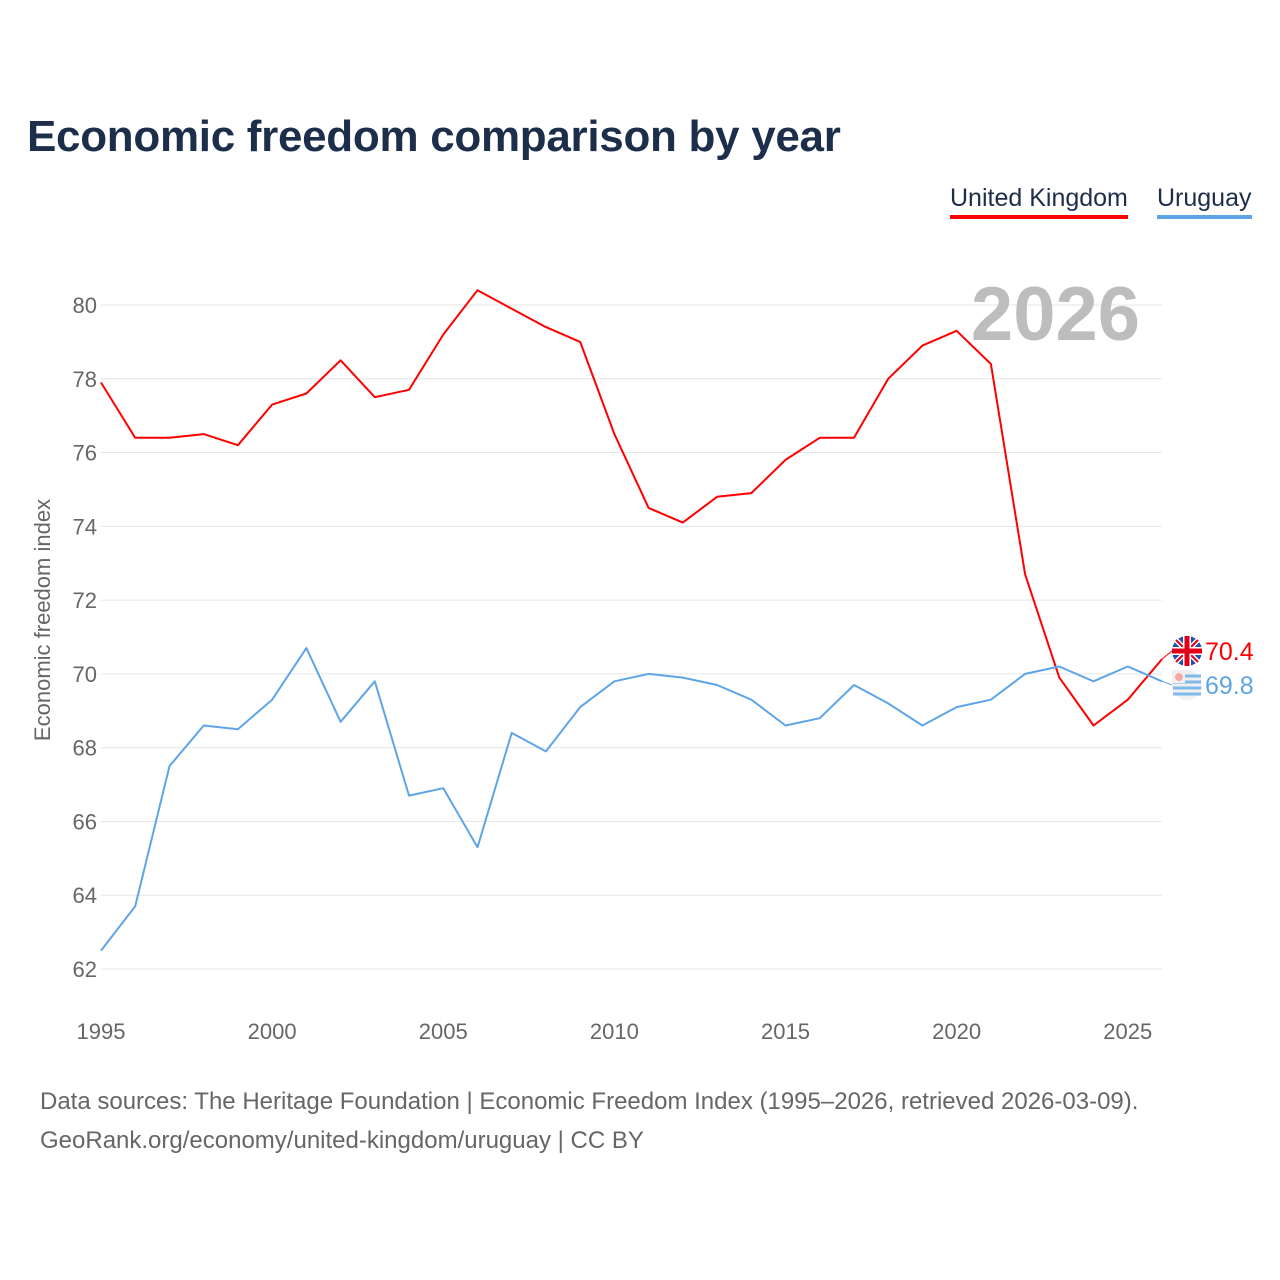  What do you see at coordinates (1127, 1031) in the screenshot?
I see `x-tick-label: 2025` at bounding box center [1127, 1031].